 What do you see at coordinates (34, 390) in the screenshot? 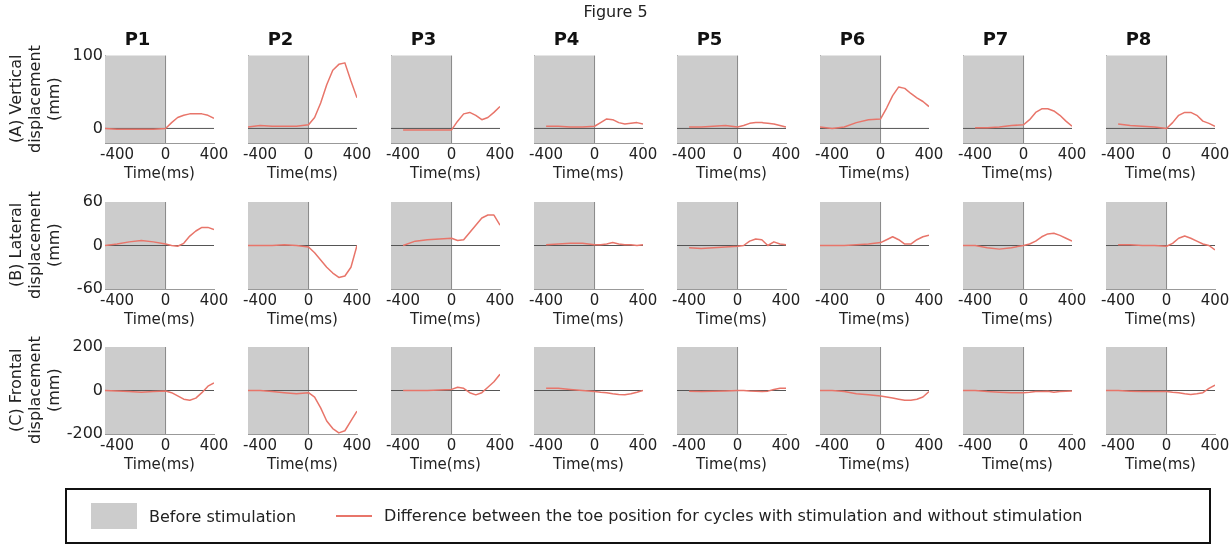
I see `y-axis-title: (C) Frontal displacement (mm)` at bounding box center [34, 390].